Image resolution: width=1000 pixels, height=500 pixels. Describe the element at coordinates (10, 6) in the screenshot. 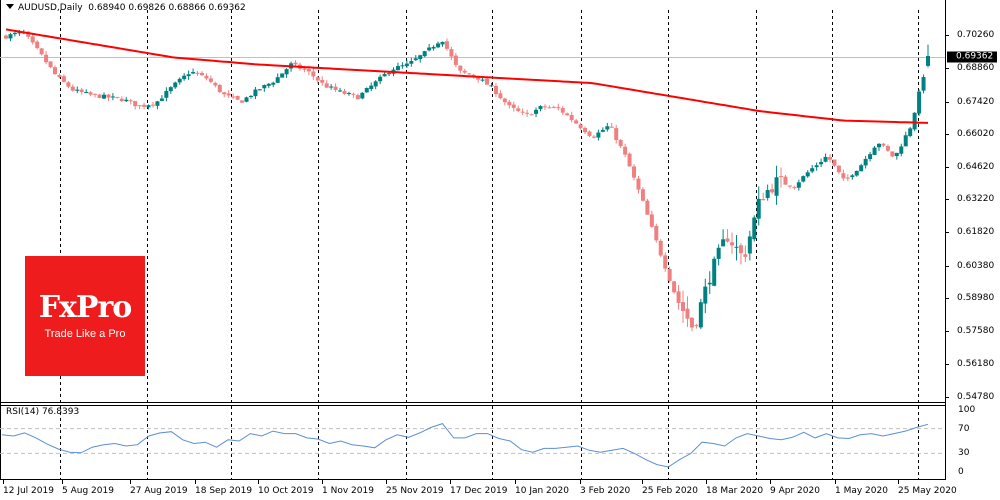

I see `collapse-triangle-icon` at that location.